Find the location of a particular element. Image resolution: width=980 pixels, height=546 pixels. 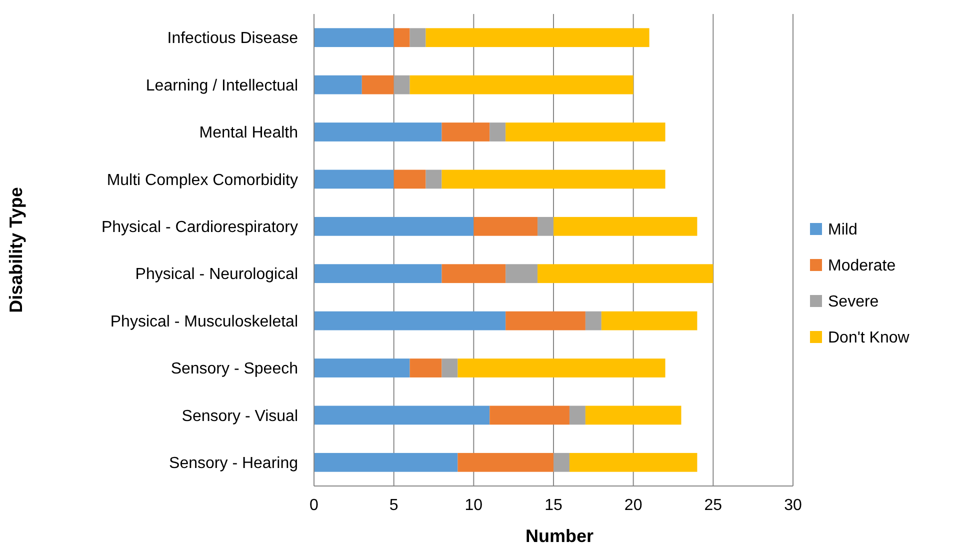

legend-label: Don't Know is located at coordinates (869, 338).